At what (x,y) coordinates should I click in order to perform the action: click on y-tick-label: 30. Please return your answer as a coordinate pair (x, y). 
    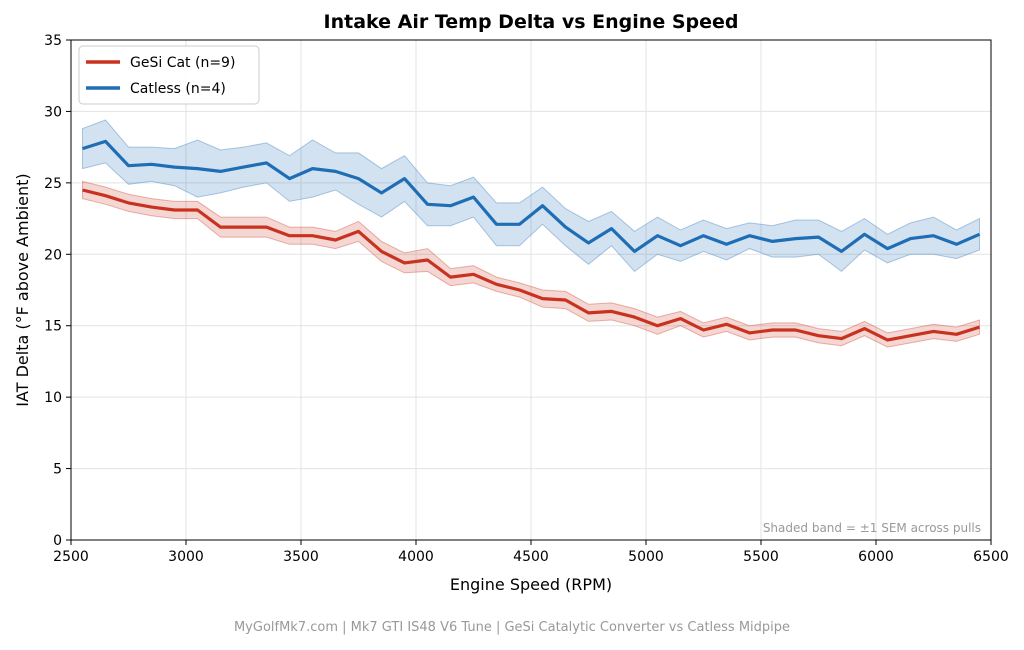
    Looking at the image, I should click on (53, 112).